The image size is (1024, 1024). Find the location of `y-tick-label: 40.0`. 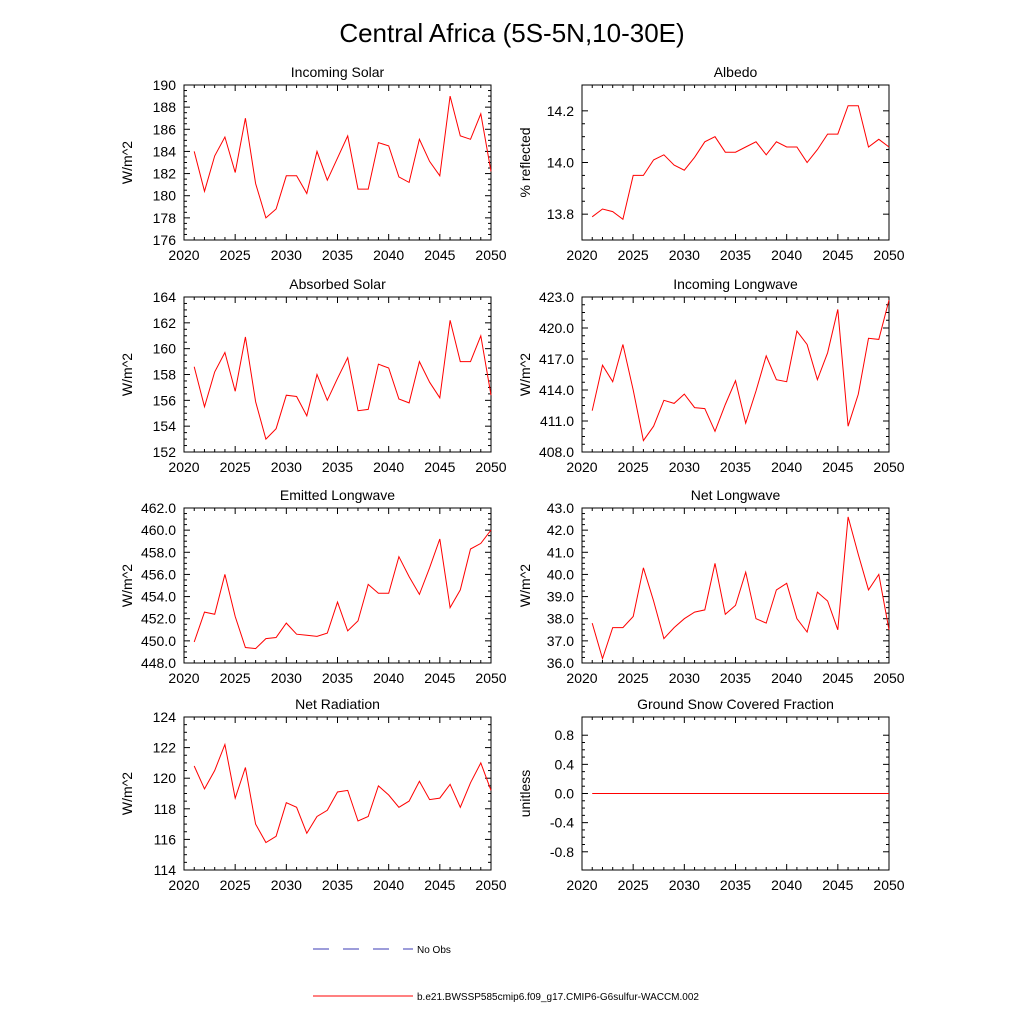

y-tick-label: 40.0 is located at coordinates (560, 574).